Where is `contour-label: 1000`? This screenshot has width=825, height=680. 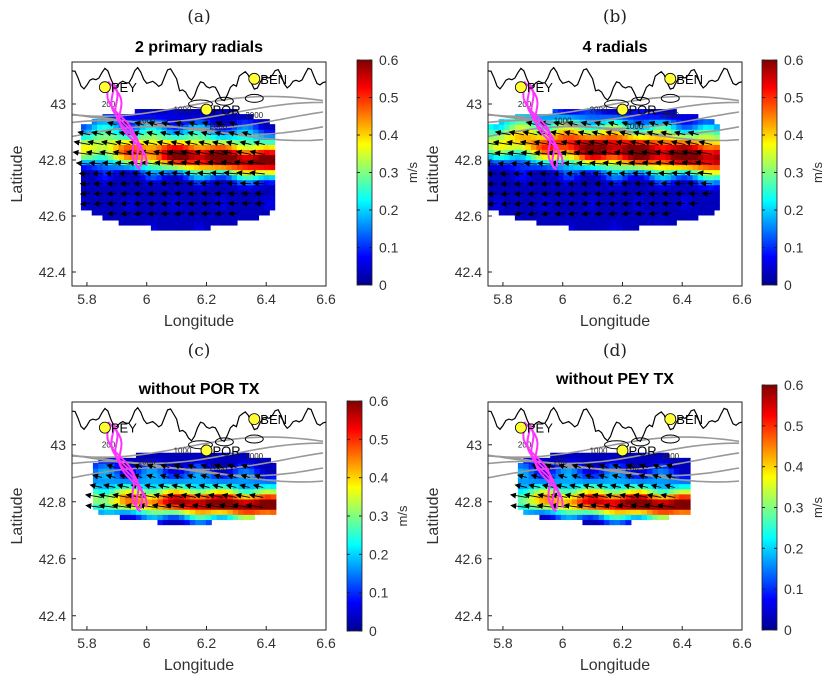
contour-label: 1000 is located at coordinates (254, 456).